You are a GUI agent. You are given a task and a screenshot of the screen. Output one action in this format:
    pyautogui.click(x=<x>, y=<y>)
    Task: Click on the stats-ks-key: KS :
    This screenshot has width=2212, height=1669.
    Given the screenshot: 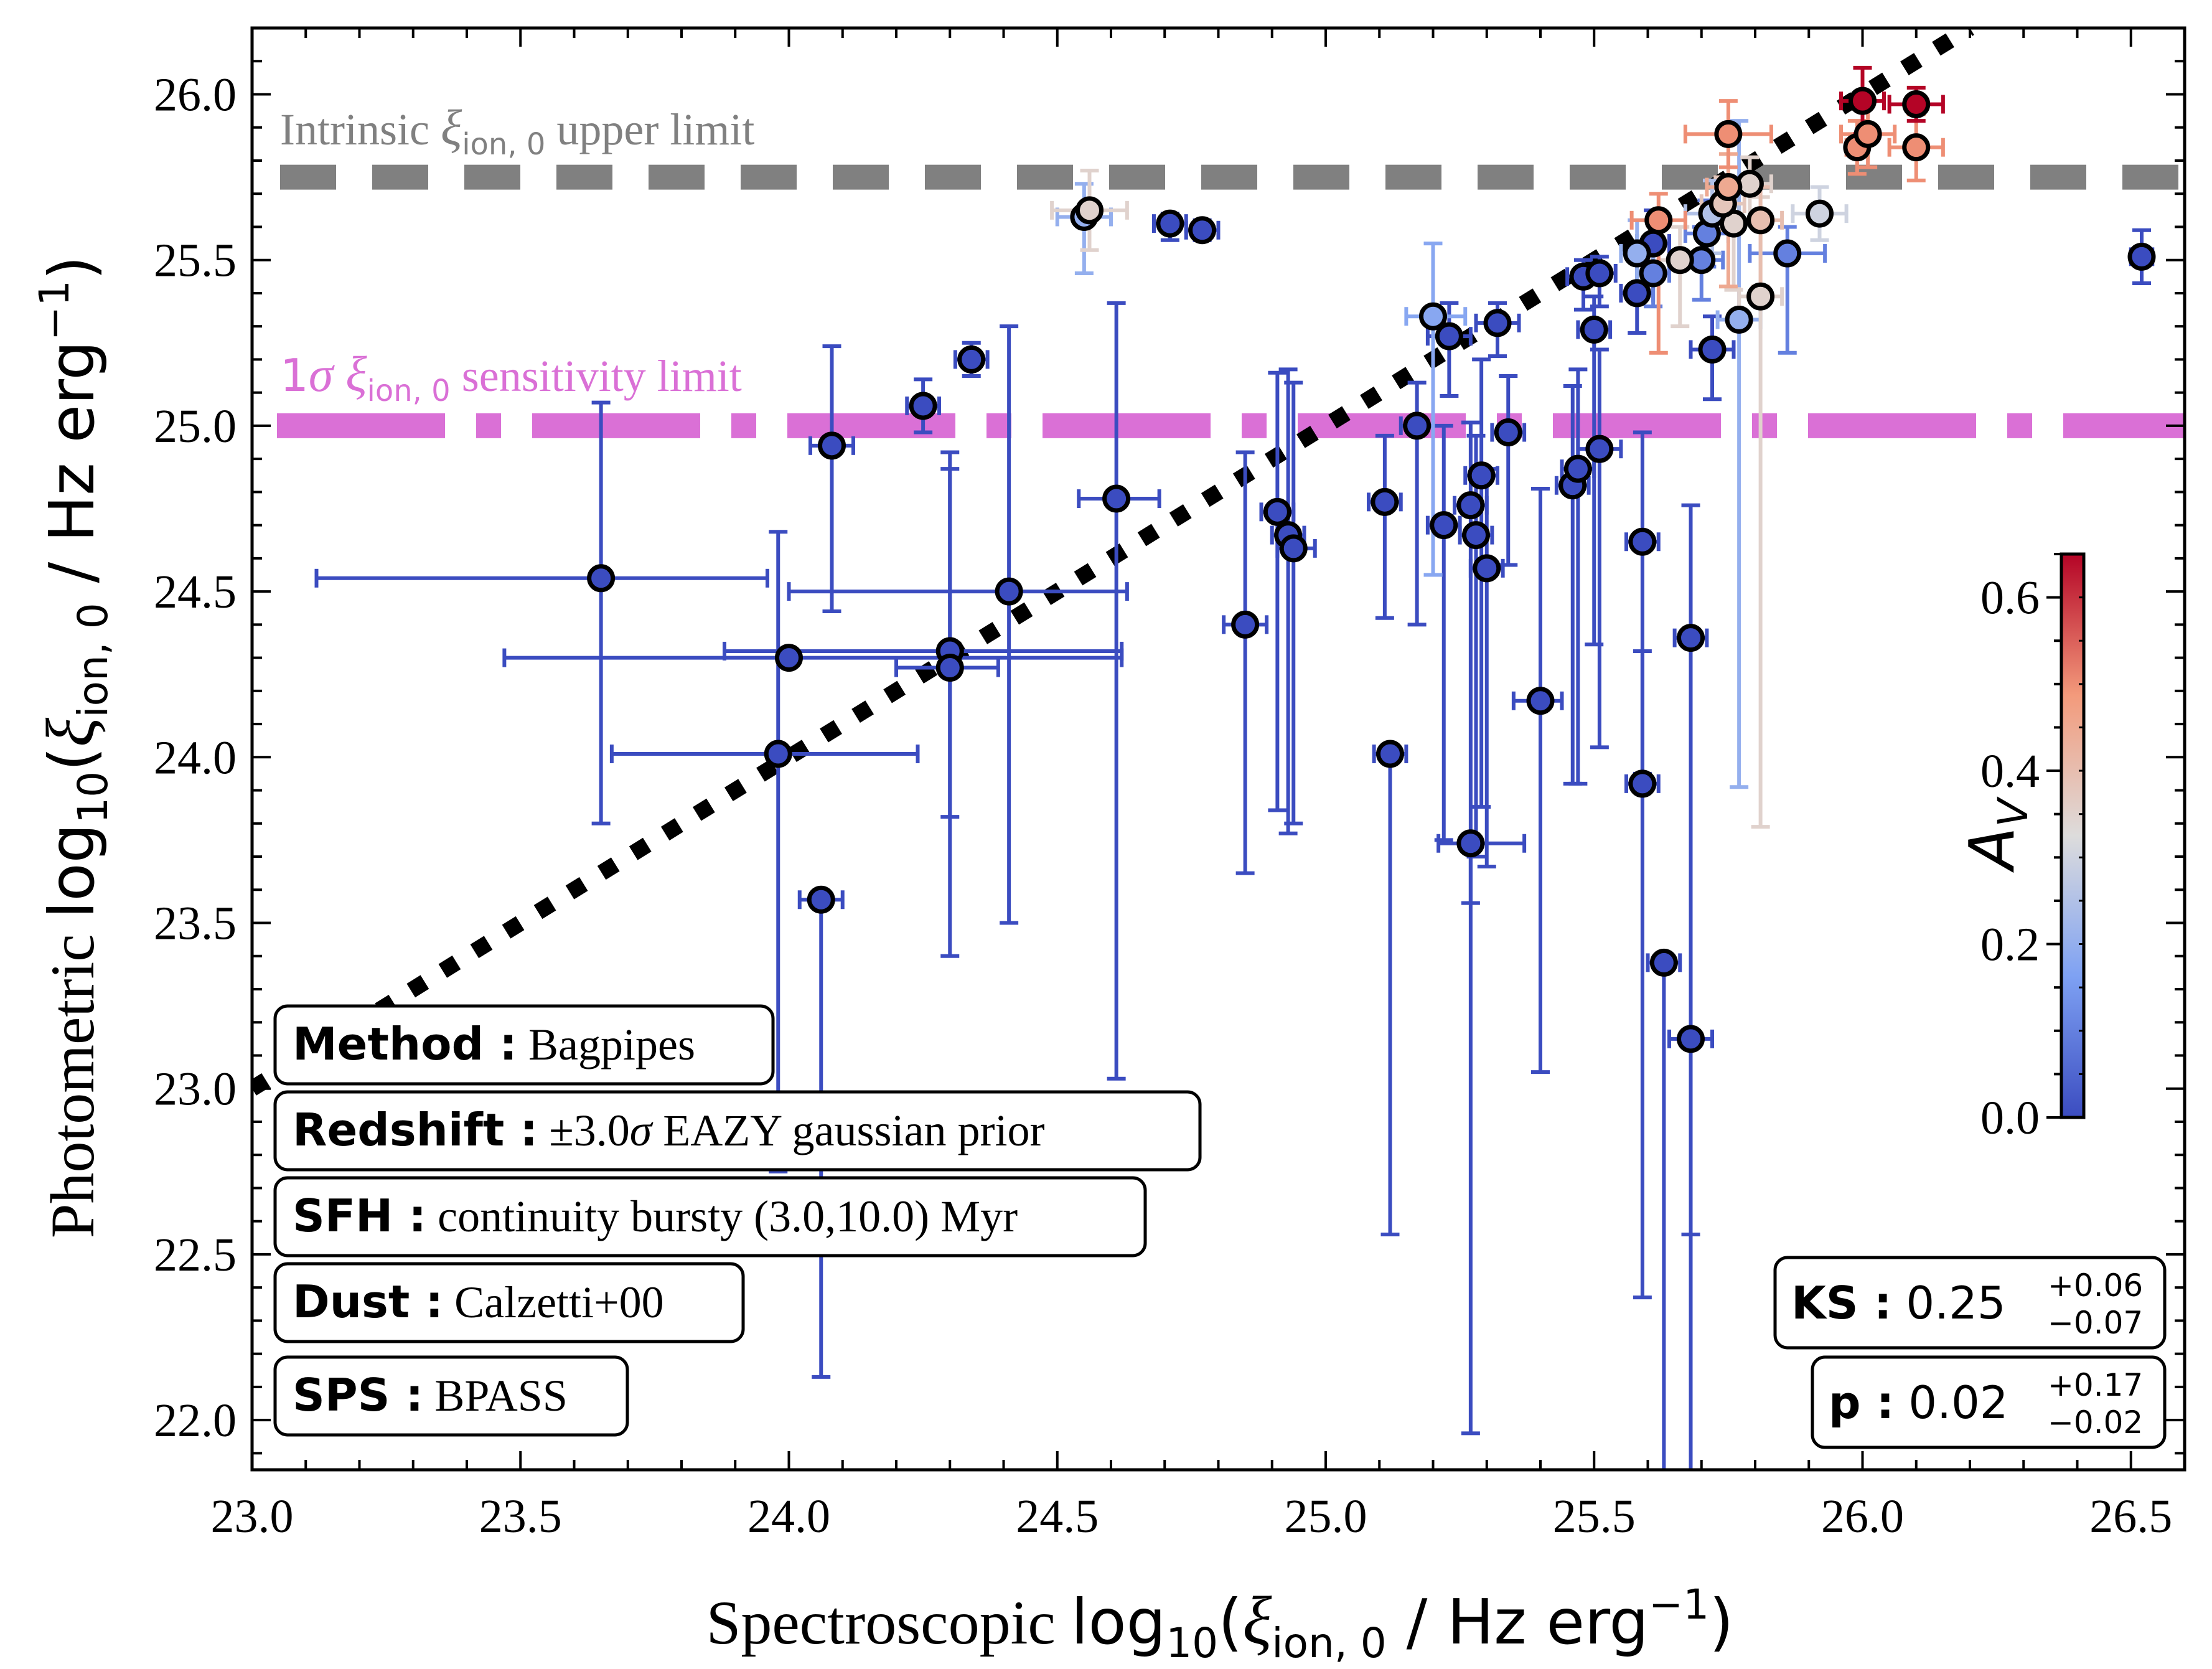 What is the action you would take?
    pyautogui.click(x=1842, y=1303)
    